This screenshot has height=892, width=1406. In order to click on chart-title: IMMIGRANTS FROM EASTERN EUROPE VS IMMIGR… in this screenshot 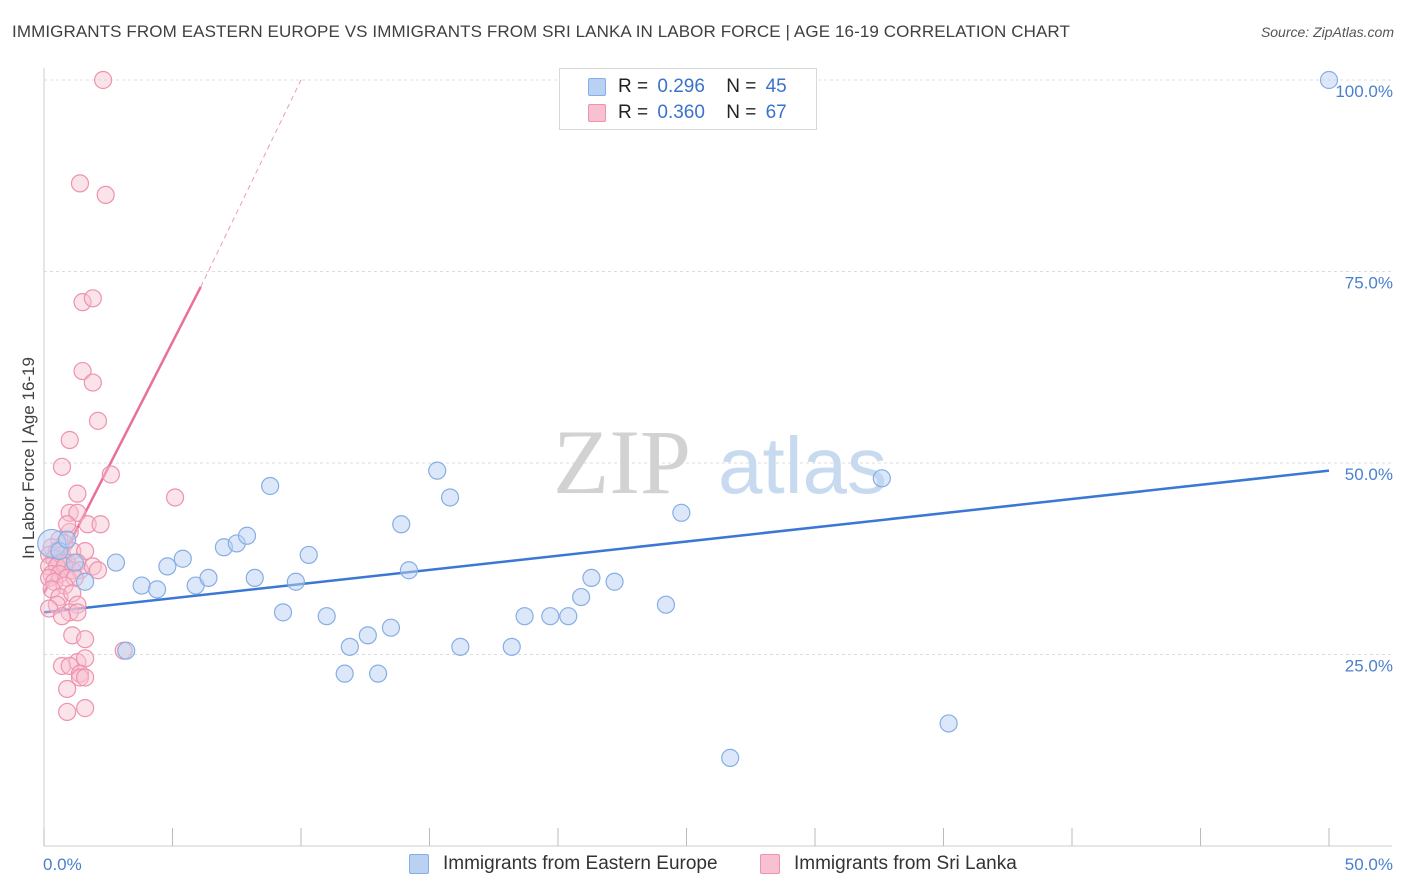, I will do `click(541, 31)`.